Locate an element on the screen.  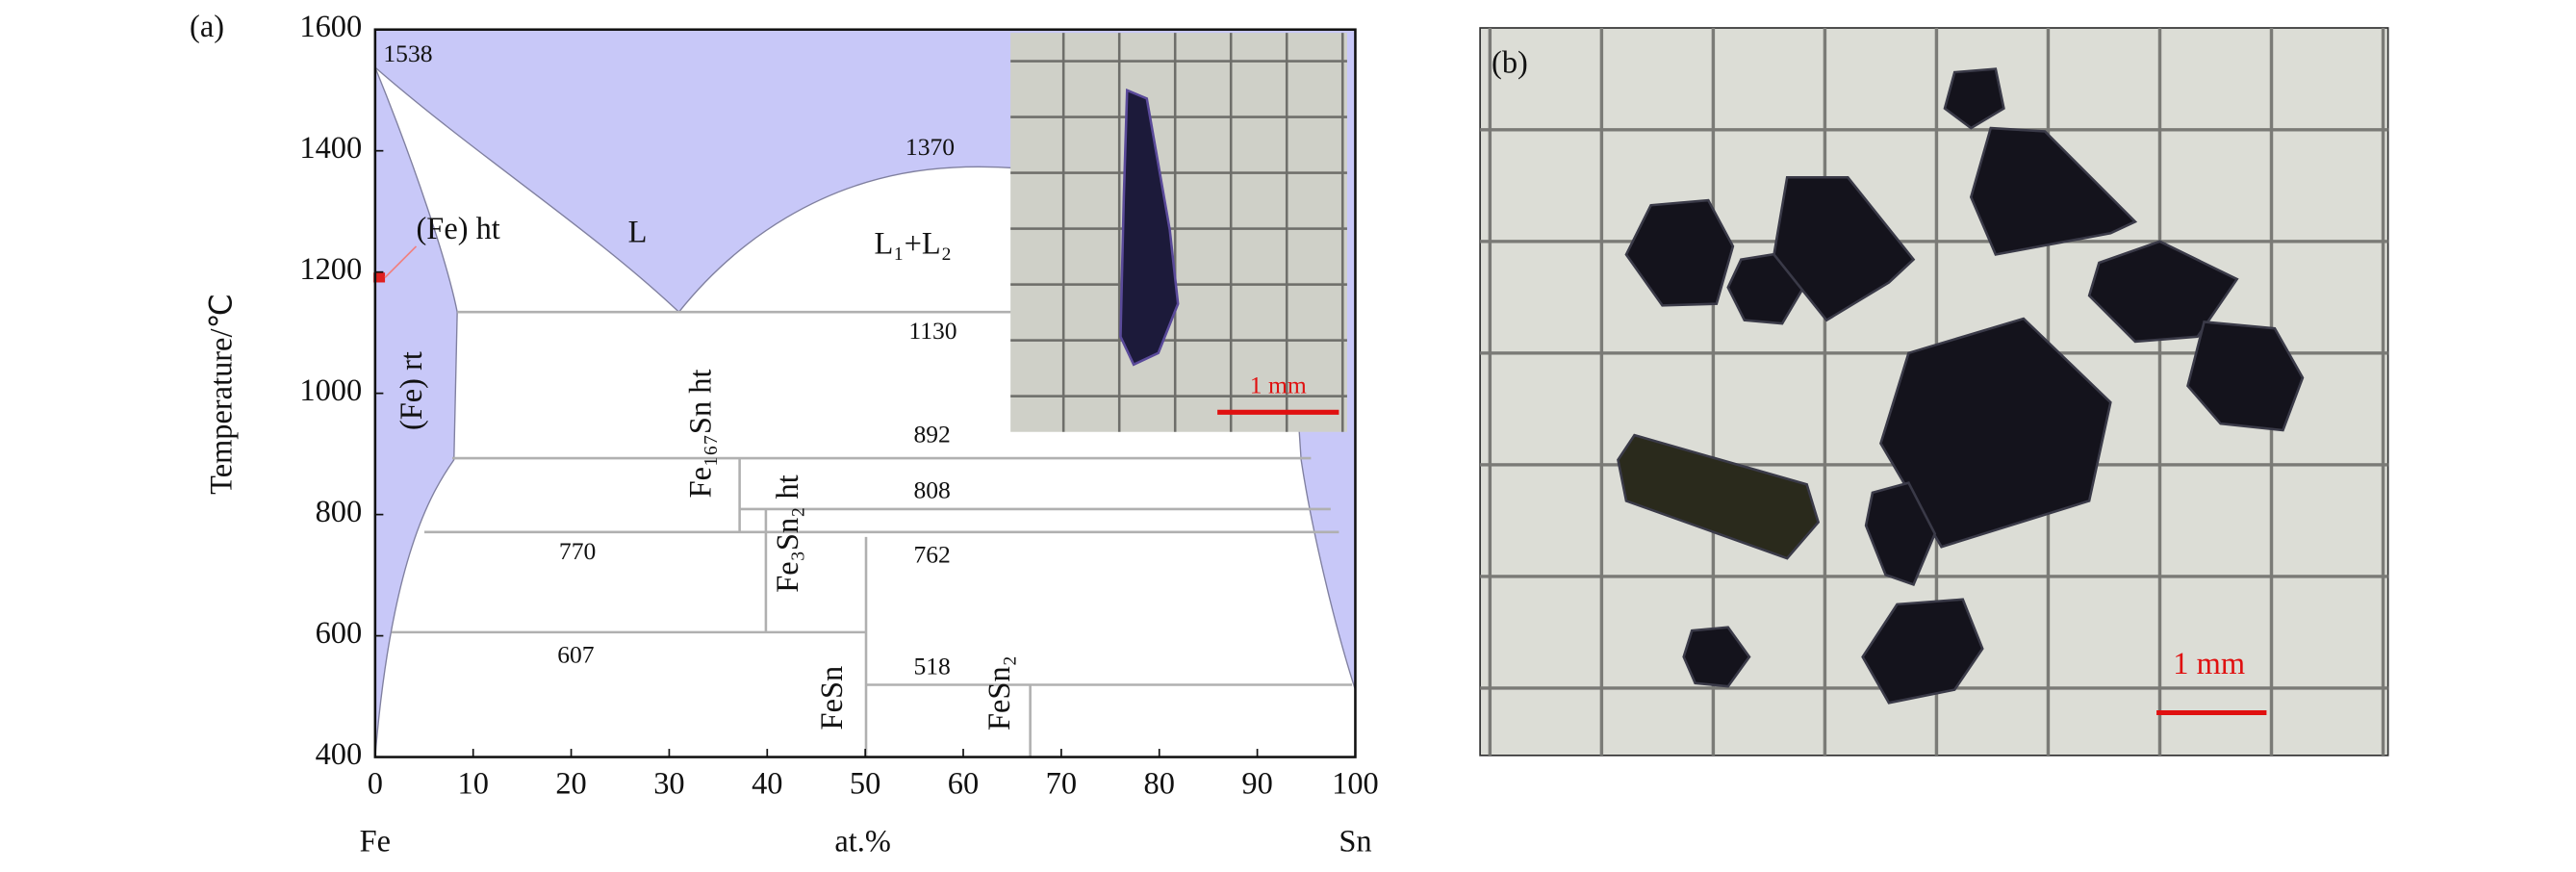
temp-label: 1370 is located at coordinates (930, 147).